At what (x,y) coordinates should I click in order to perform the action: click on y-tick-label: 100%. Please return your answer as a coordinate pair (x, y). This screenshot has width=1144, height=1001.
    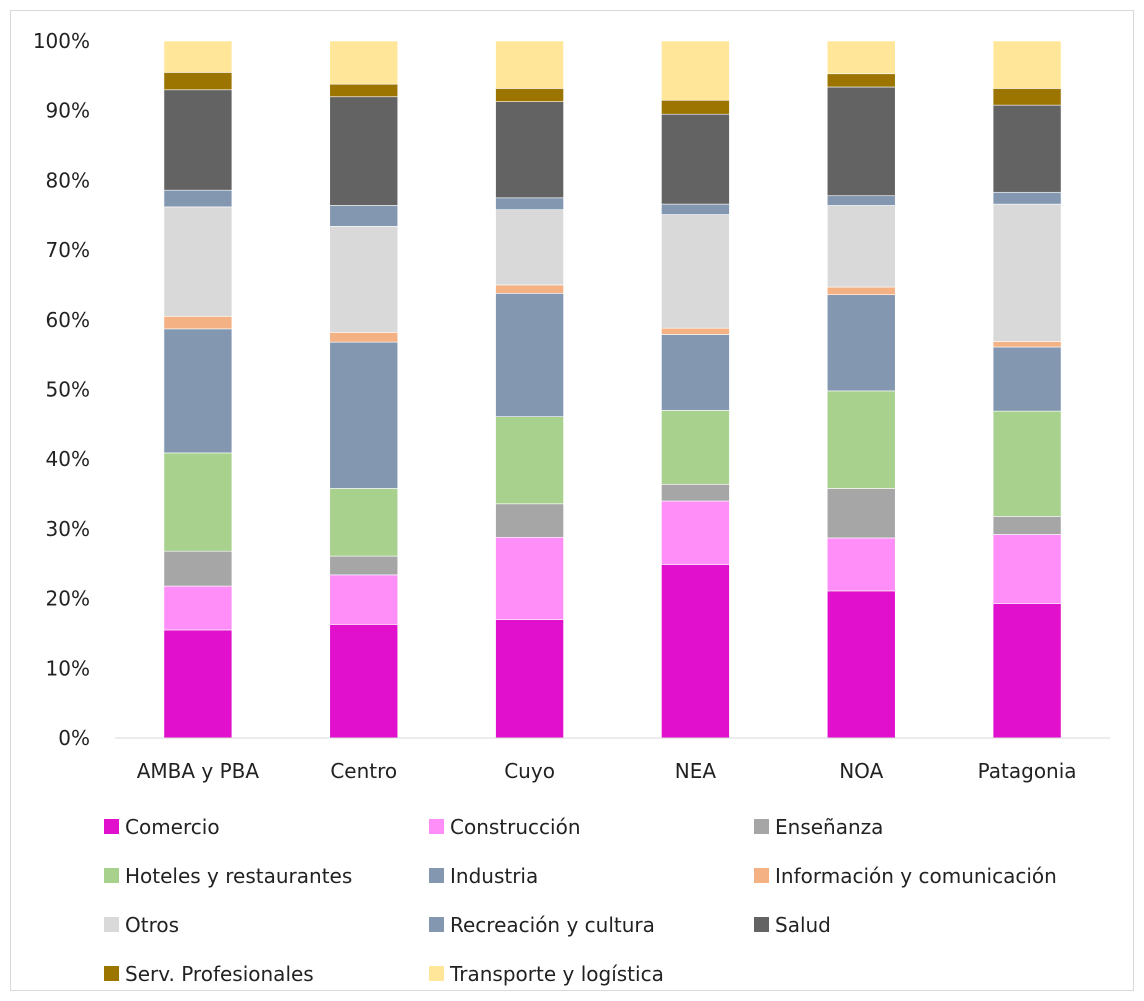
    Looking at the image, I should click on (61, 41).